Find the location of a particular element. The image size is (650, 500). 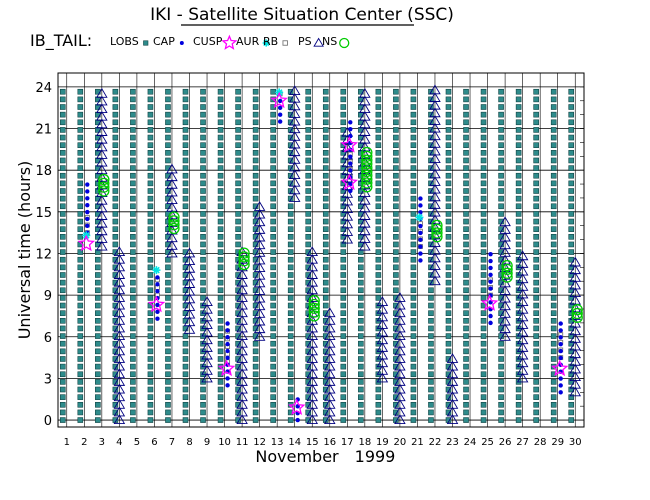

y-tick-label-18: 18 is located at coordinates (43, 171).